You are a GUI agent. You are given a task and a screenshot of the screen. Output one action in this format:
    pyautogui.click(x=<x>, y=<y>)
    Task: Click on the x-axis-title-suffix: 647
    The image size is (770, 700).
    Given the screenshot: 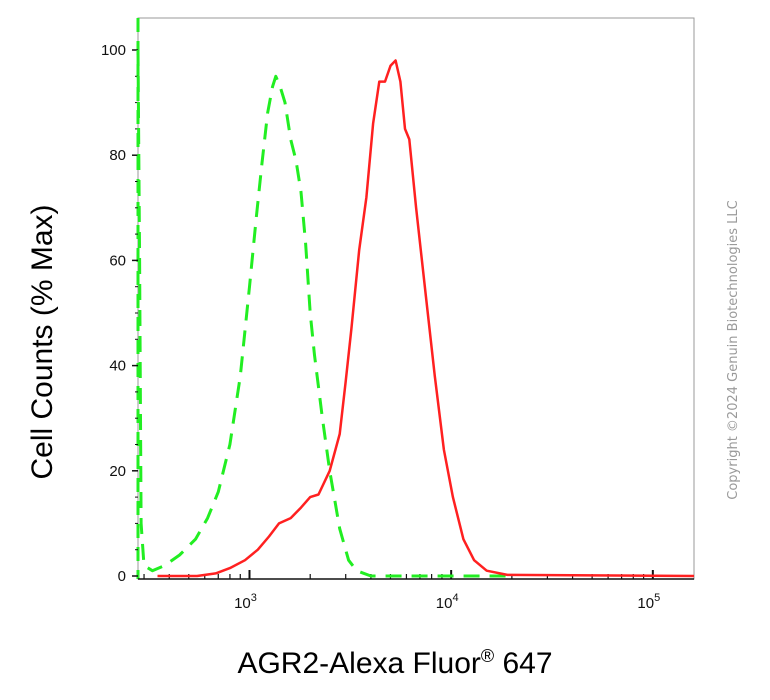 What is the action you would take?
    pyautogui.click(x=523, y=663)
    